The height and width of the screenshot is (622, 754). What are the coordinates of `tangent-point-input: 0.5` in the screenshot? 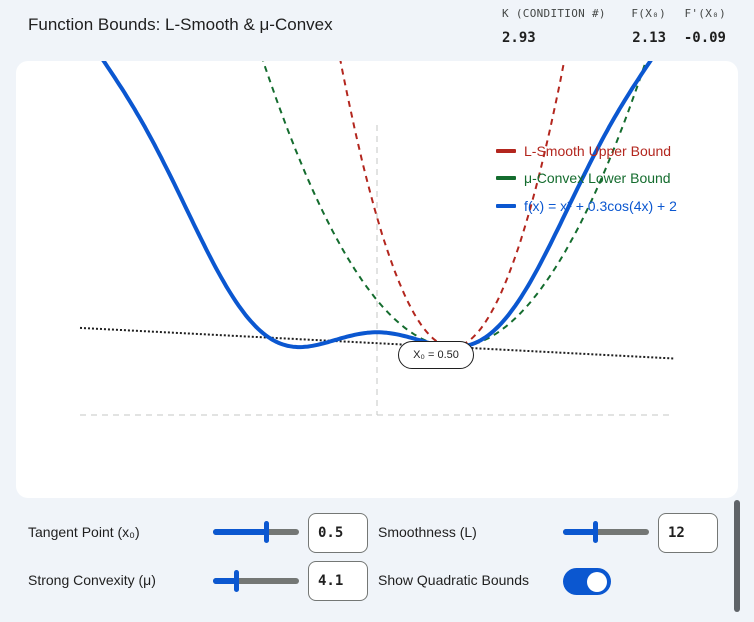 It's located at (338, 533).